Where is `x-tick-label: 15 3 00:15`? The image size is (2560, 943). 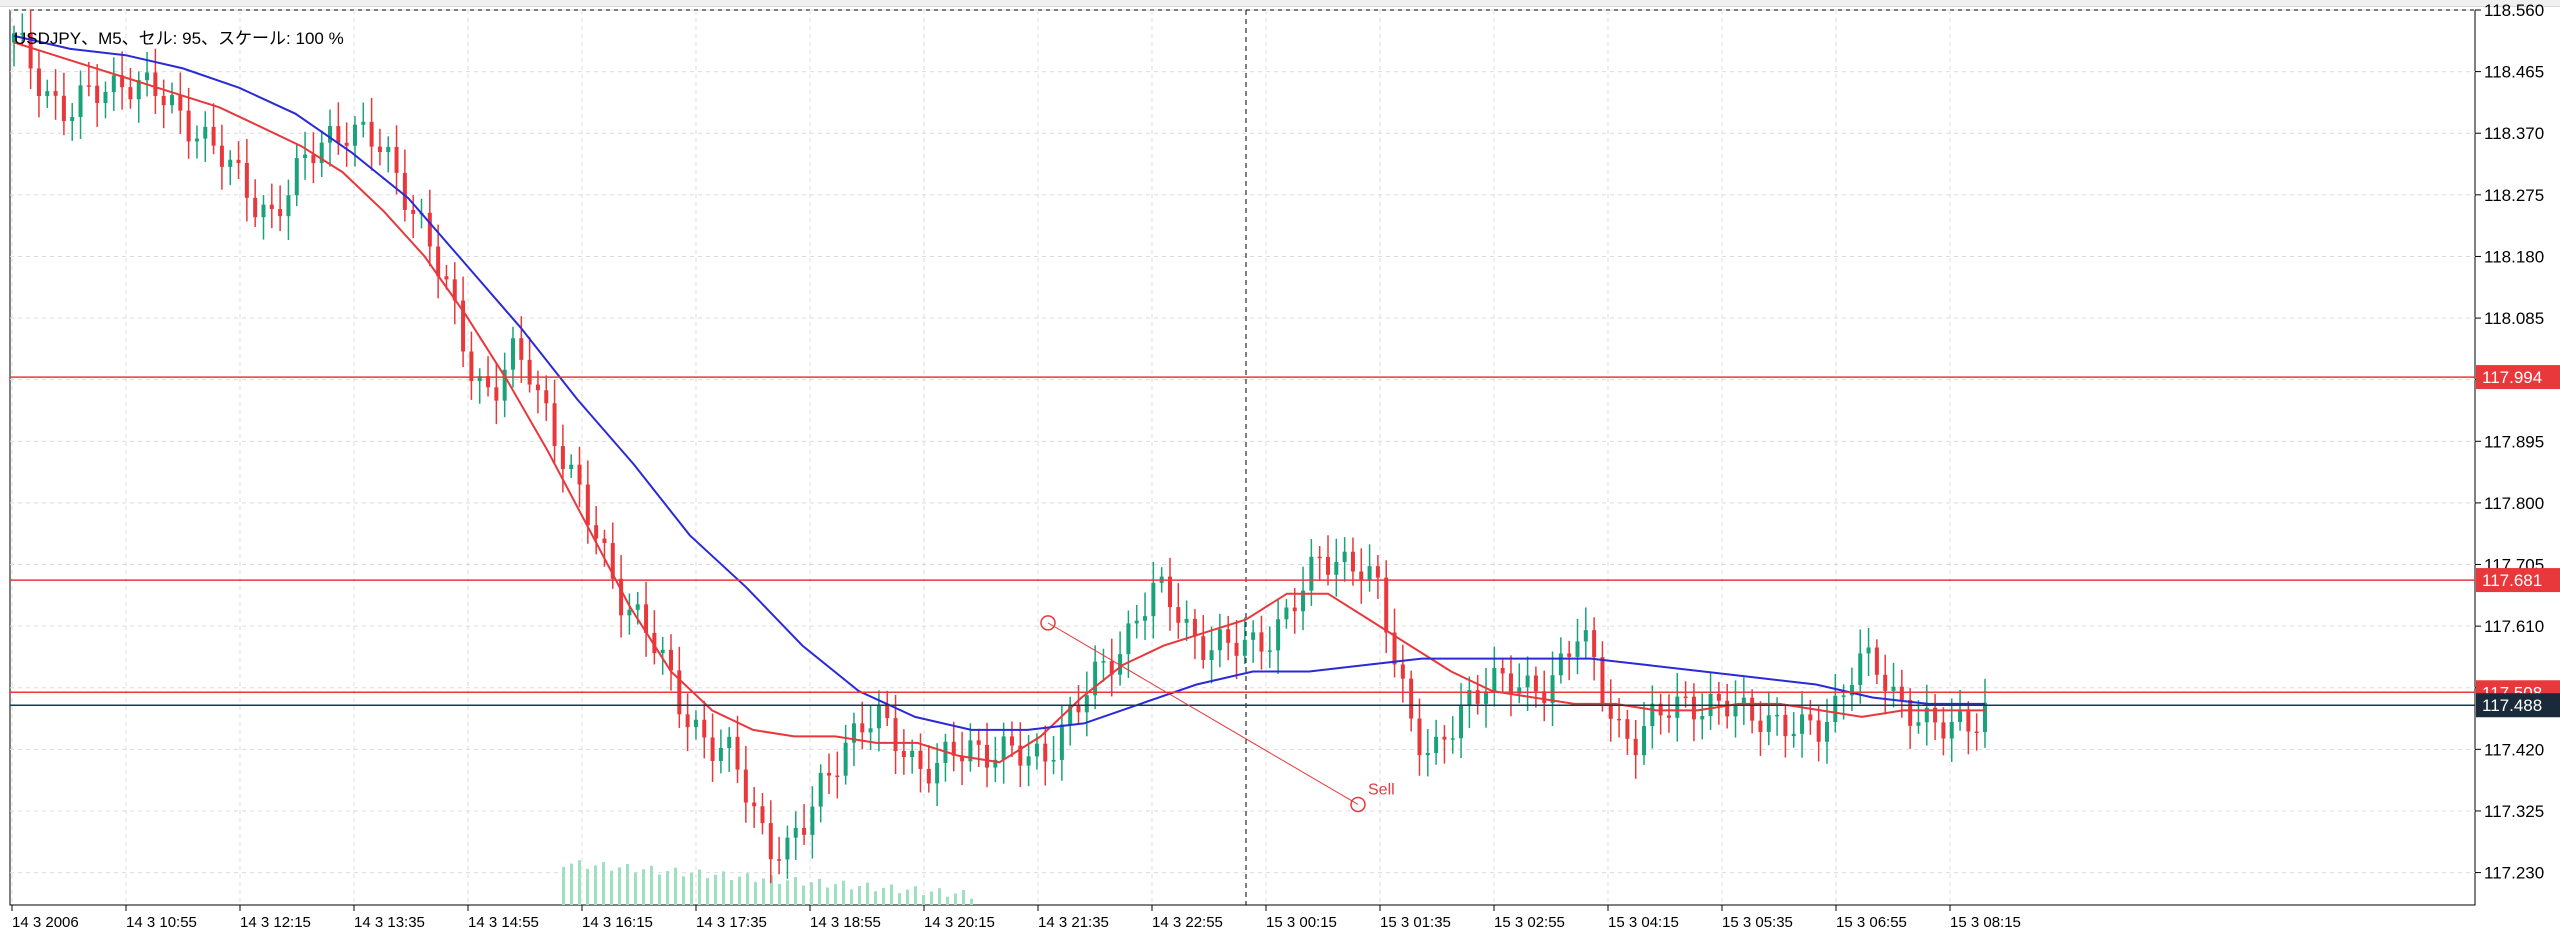
x-tick-label: 15 3 00:15 is located at coordinates (1301, 922).